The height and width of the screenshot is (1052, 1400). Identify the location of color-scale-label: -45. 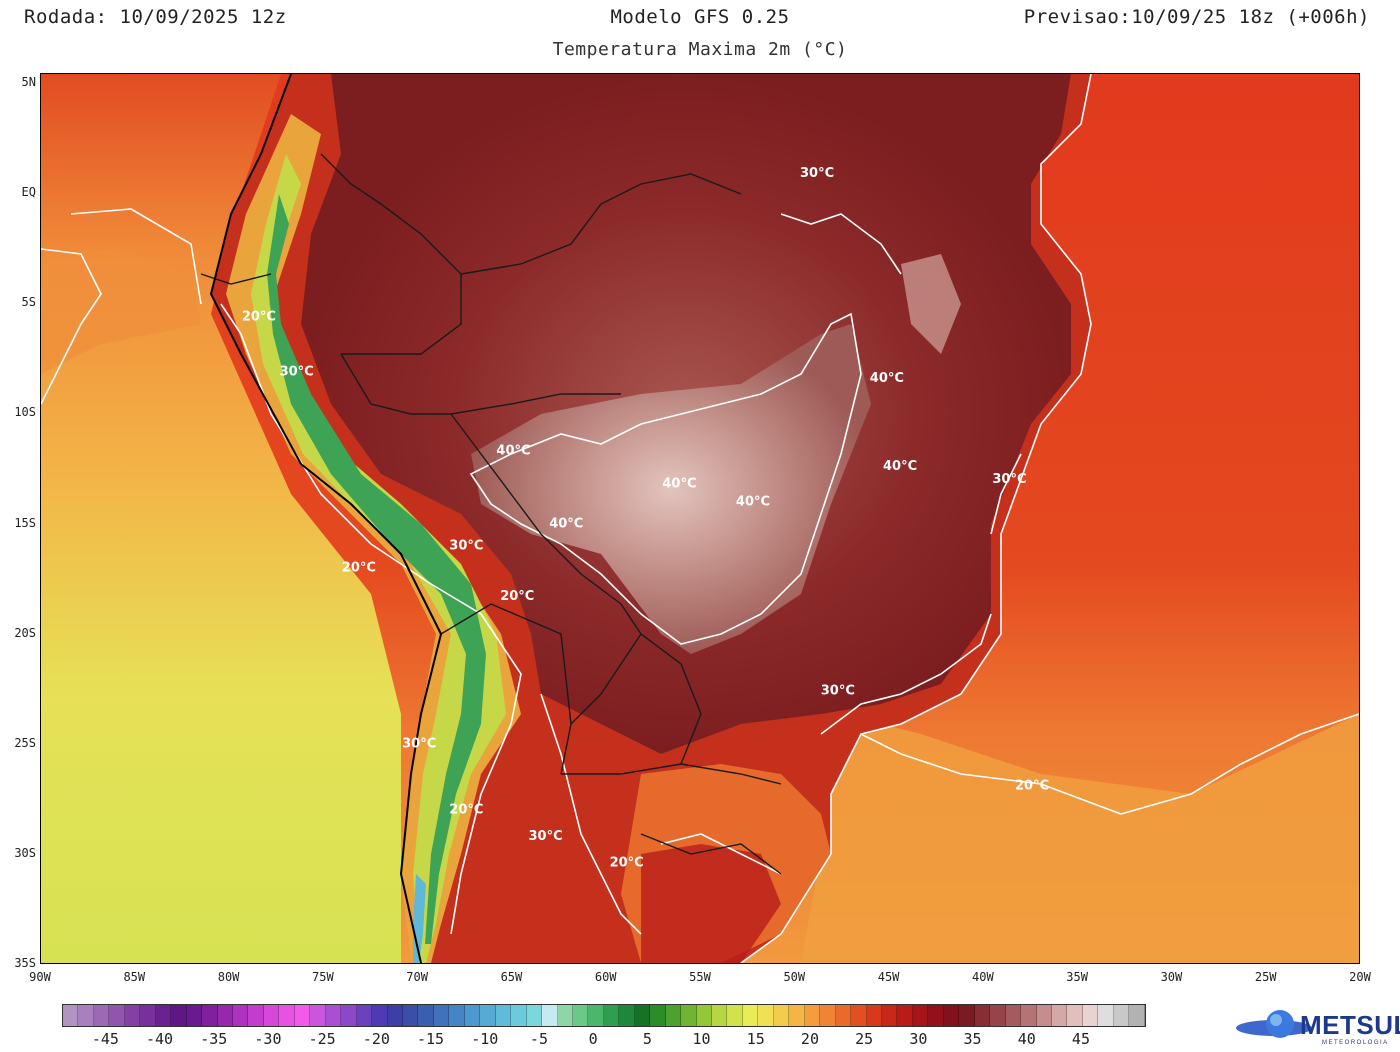
(105, 1039).